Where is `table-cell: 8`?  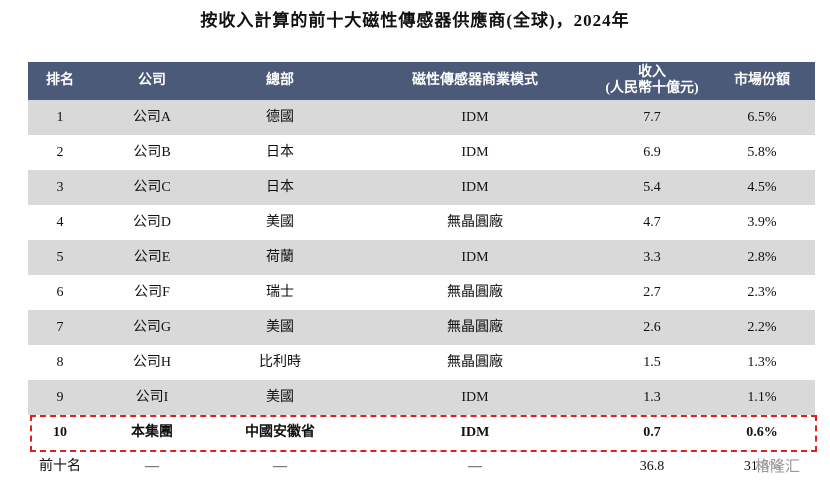
table-cell: 8 is located at coordinates (60, 362).